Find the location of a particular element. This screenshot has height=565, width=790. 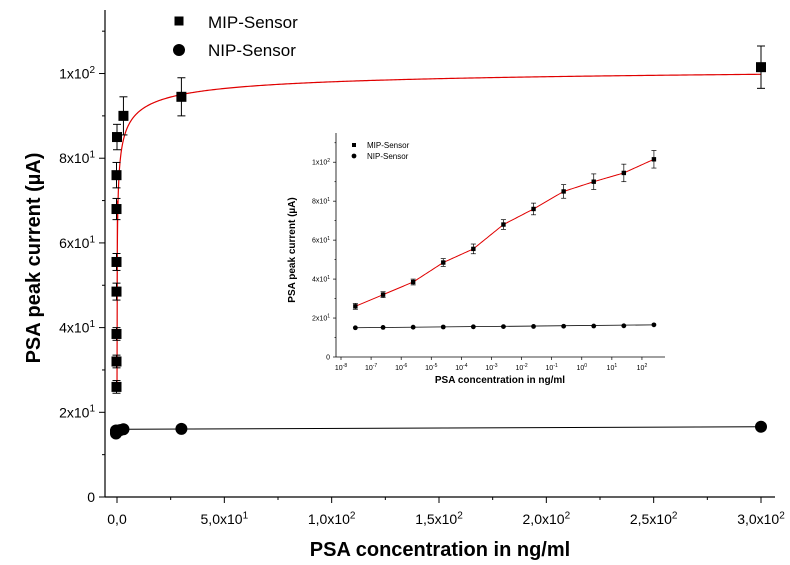

inset-y-axis-title: PSA peak current (µA) is located at coordinates (292, 249).